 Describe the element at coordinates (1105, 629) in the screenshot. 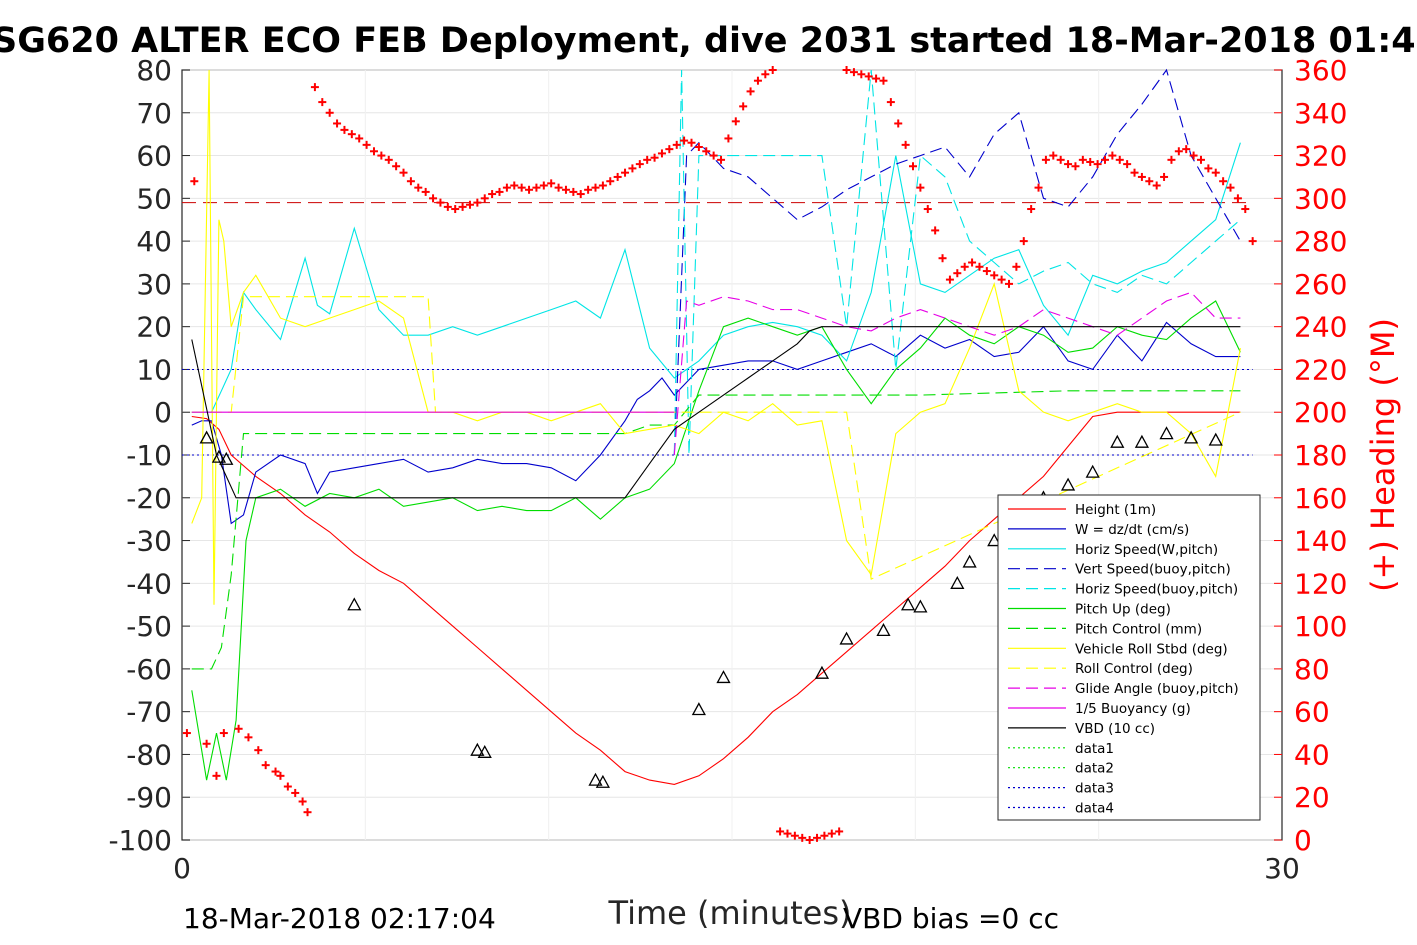

I see `legend-entry: Pitch Control (mm)` at that location.